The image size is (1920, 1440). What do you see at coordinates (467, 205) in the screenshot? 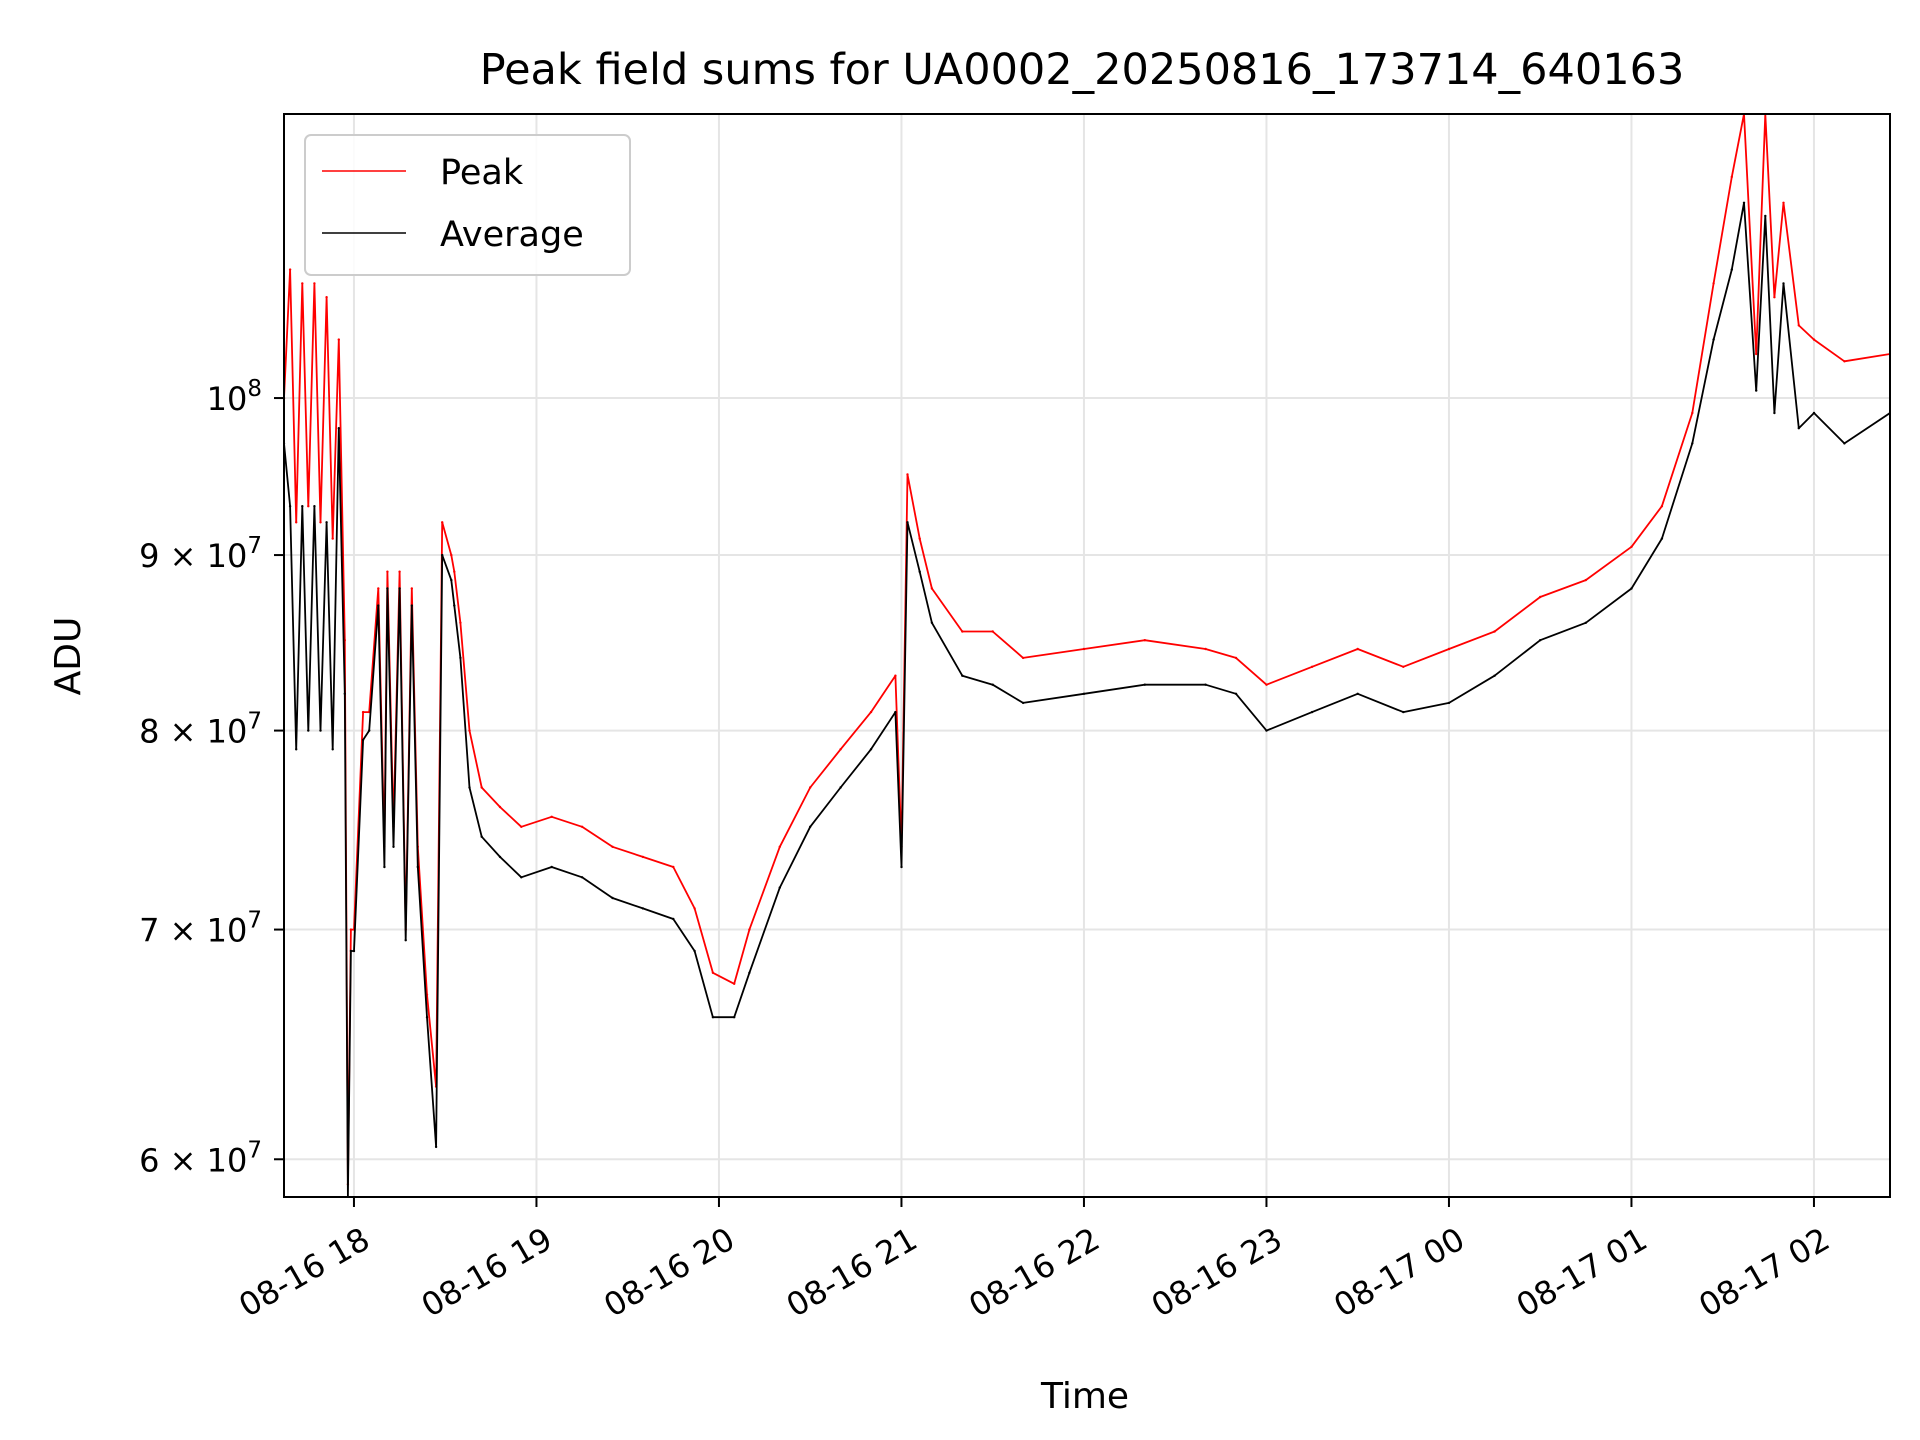
I see `legend: Peak Average` at bounding box center [467, 205].